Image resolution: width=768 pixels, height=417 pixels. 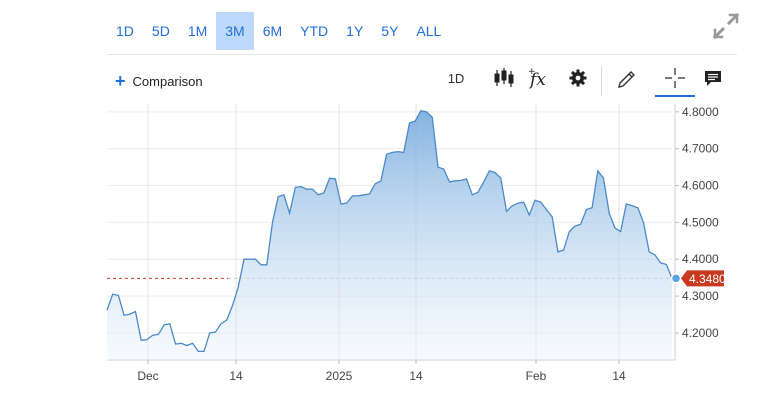 What do you see at coordinates (536, 376) in the screenshot?
I see `x-tick-label: Feb` at bounding box center [536, 376].